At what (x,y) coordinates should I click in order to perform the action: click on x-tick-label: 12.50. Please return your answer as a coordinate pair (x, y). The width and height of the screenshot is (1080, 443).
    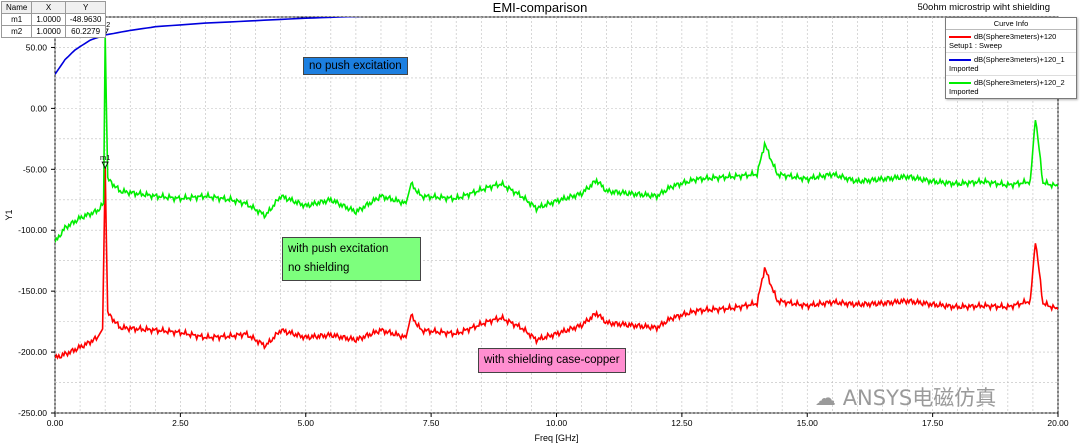
    Looking at the image, I should click on (682, 423).